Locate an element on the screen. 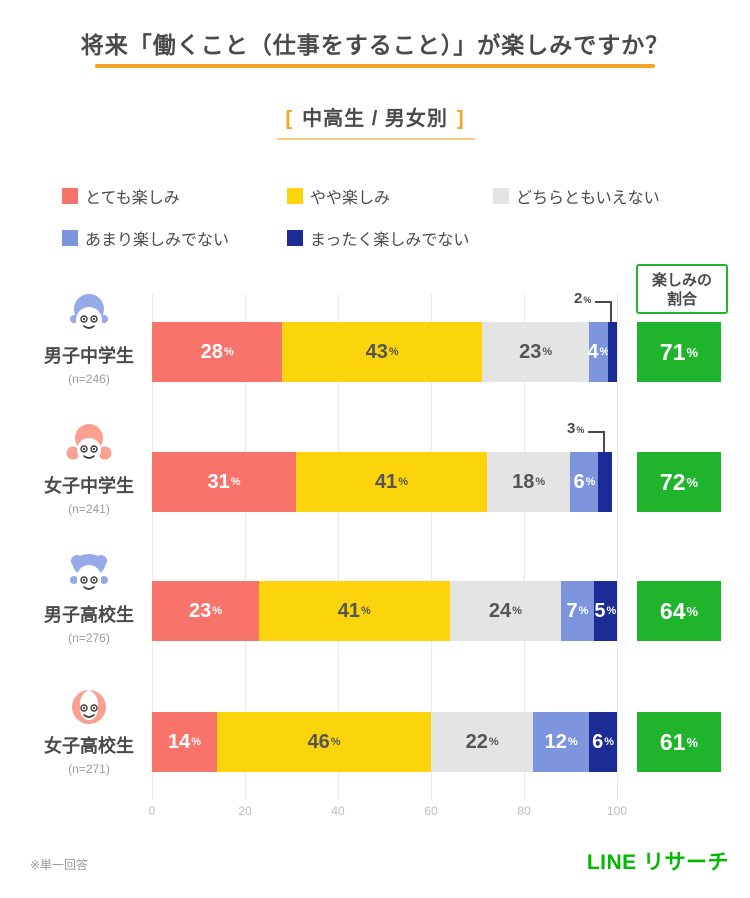 Image resolution: width=750 pixels, height=898 pixels. rate-header-line2: 割合 is located at coordinates (681, 299).